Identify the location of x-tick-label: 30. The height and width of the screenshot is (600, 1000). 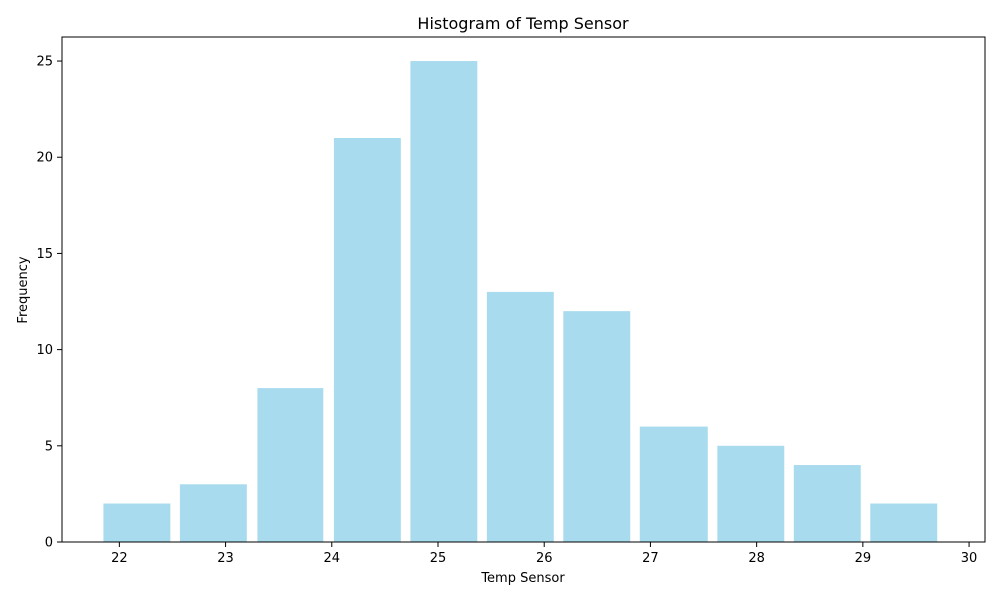
(969, 558).